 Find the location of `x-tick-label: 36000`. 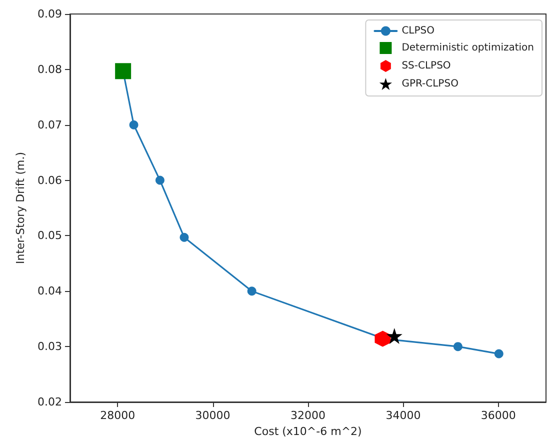

x-tick-label: 36000 is located at coordinates (498, 415).